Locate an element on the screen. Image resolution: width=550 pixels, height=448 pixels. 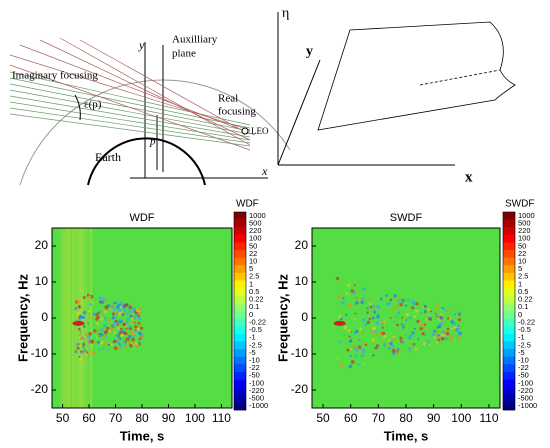
chart-title: SWDF is located at coordinates (406, 218).